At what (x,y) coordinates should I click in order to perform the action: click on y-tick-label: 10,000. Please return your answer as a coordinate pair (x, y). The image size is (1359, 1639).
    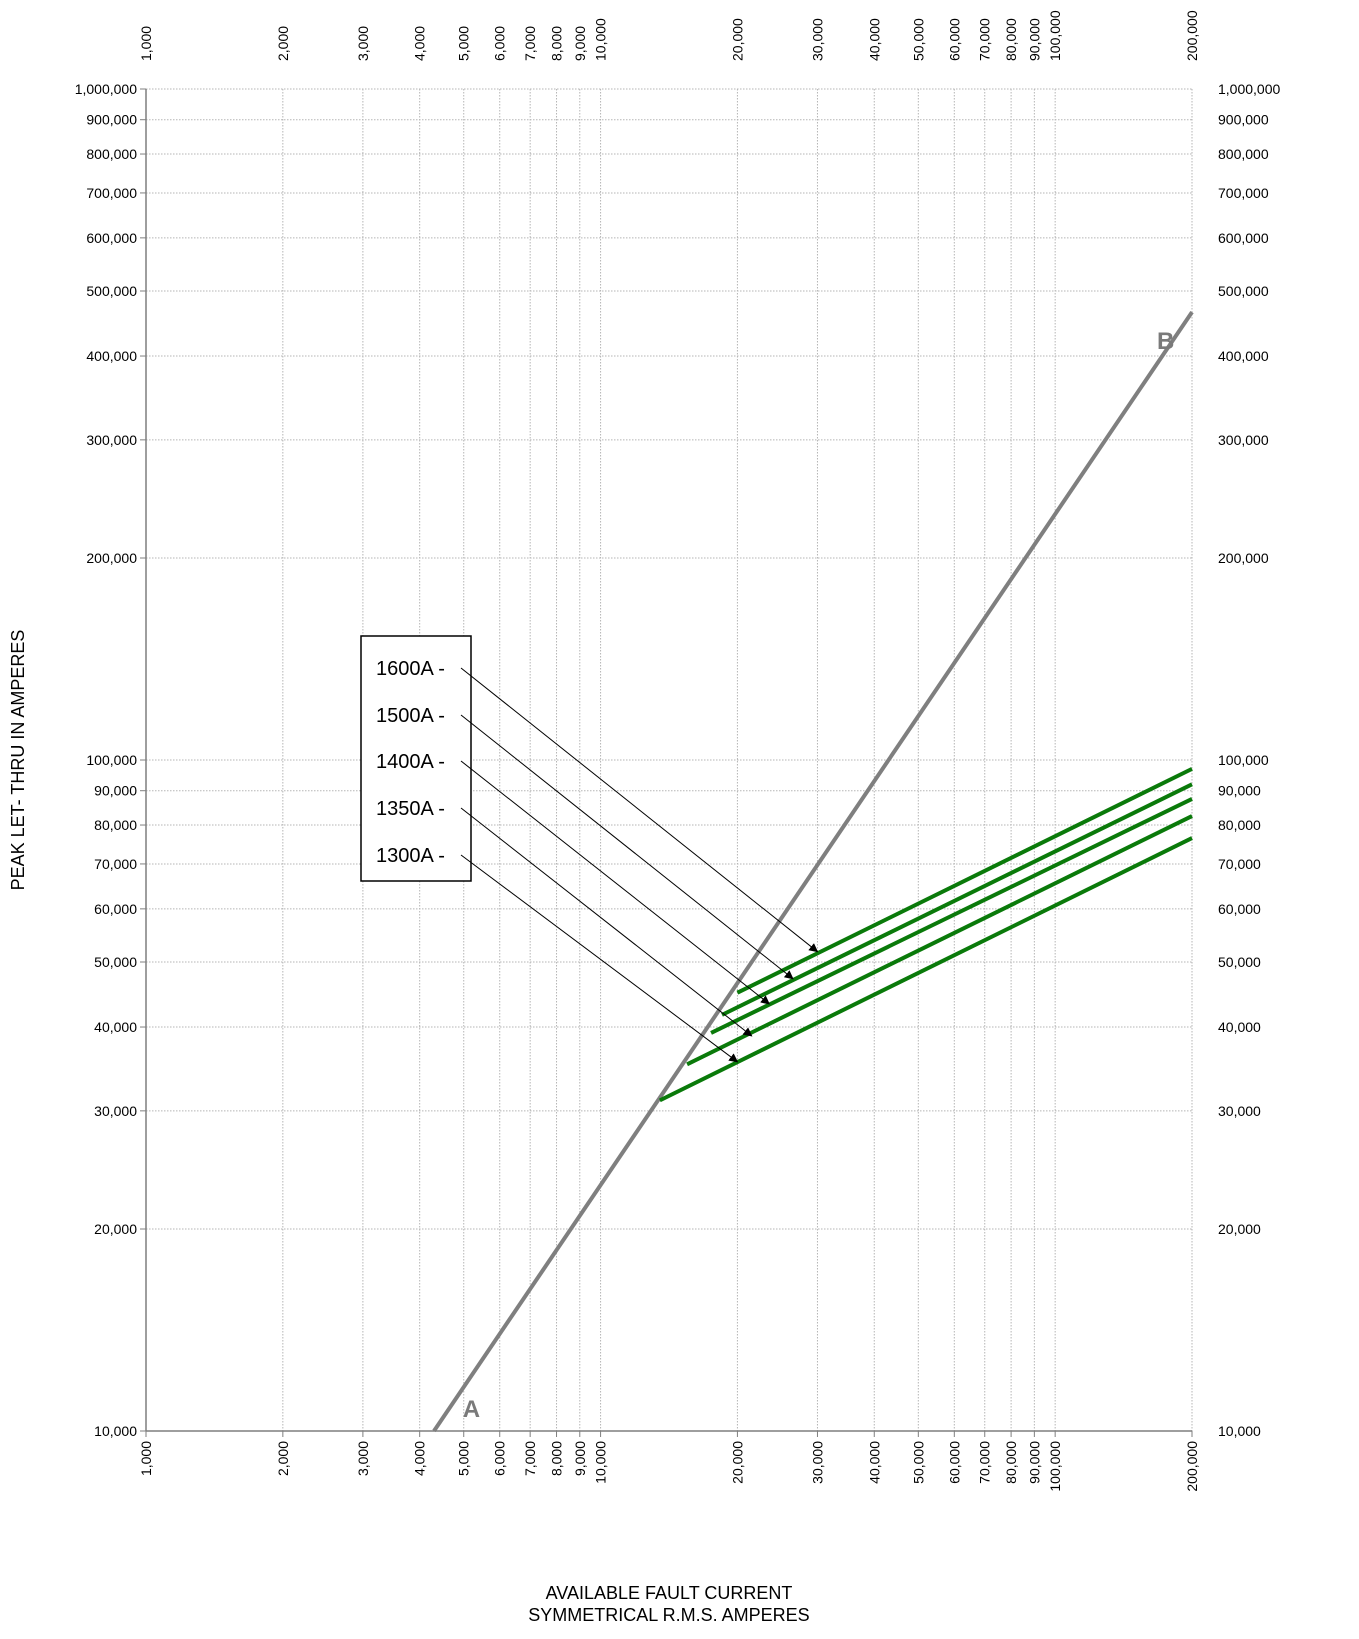
    Looking at the image, I should click on (115, 1431).